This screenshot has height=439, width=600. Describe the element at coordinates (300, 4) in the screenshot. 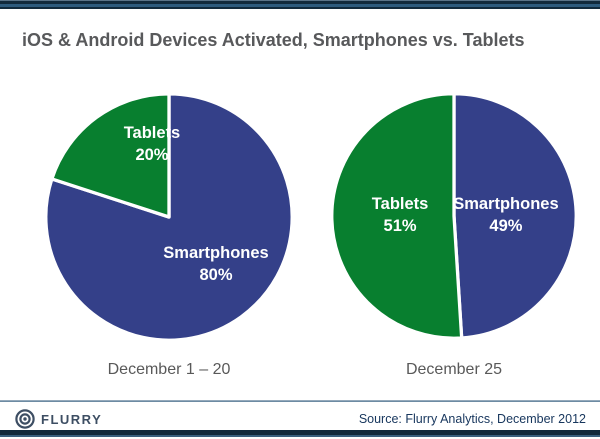

I see `top-border-bar` at that location.